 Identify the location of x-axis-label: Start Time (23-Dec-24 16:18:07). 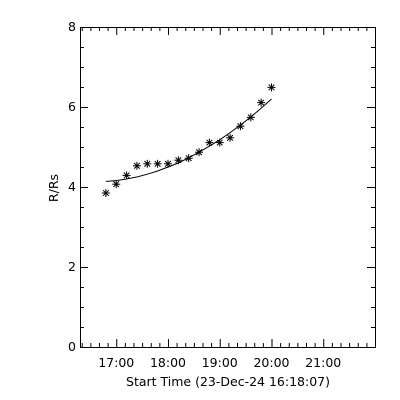
(228, 381).